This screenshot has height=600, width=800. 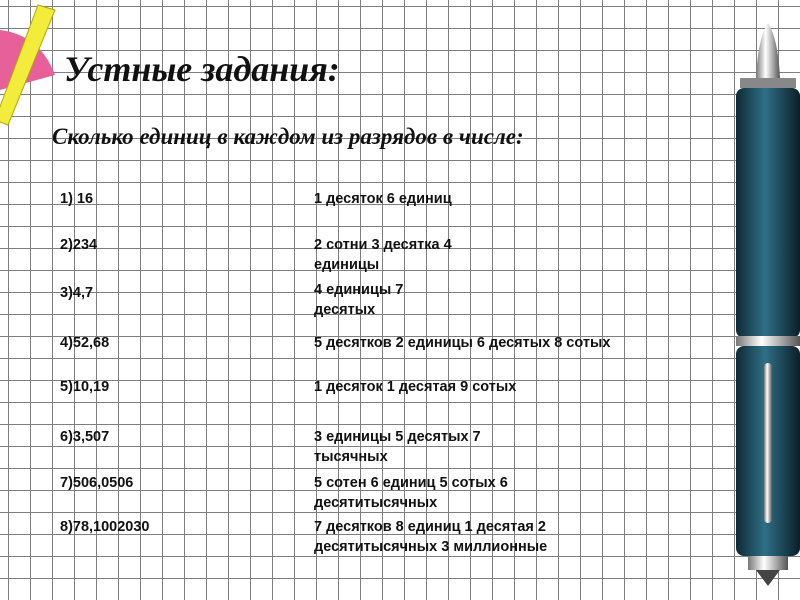 What do you see at coordinates (383, 255) in the screenshot?
I see `item-answer: 2 сотни 3 десятка 4 единицы` at bounding box center [383, 255].